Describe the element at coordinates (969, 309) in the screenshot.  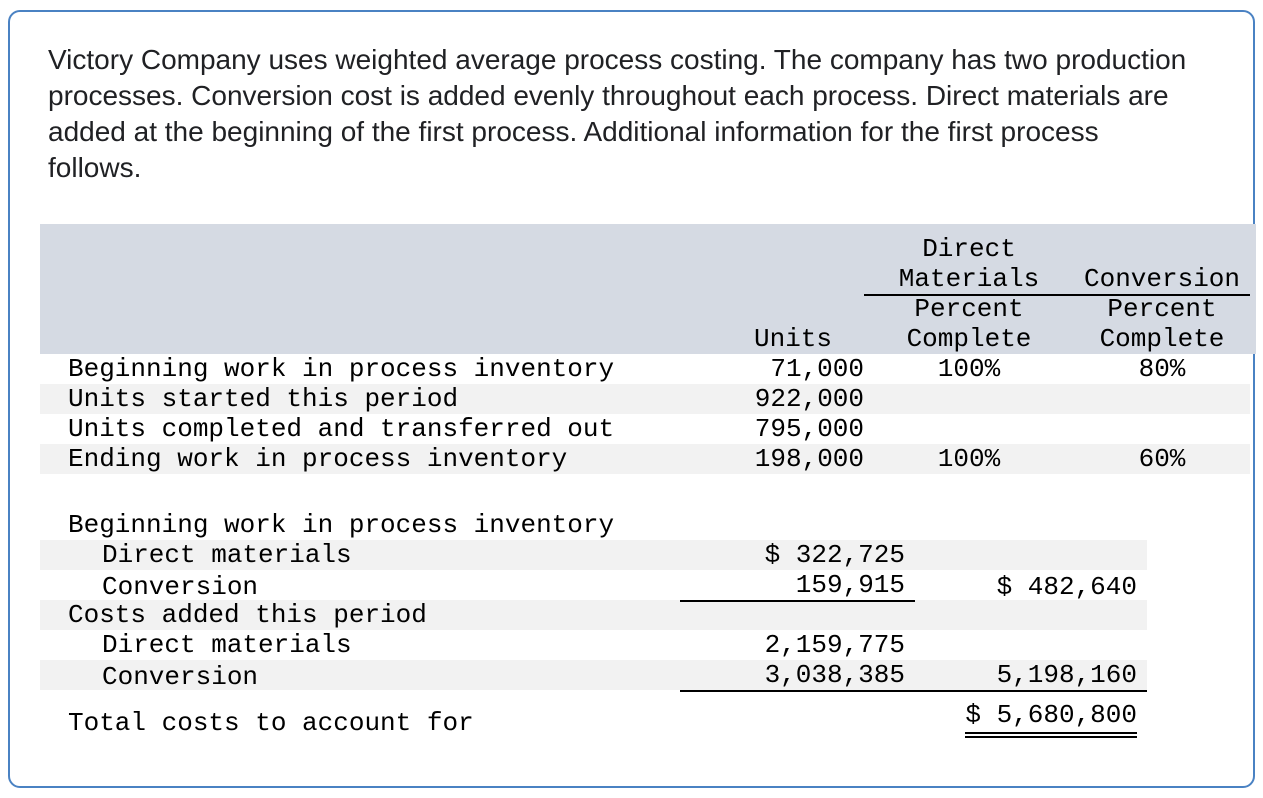
I see `dm-percent-label: Percent` at that location.